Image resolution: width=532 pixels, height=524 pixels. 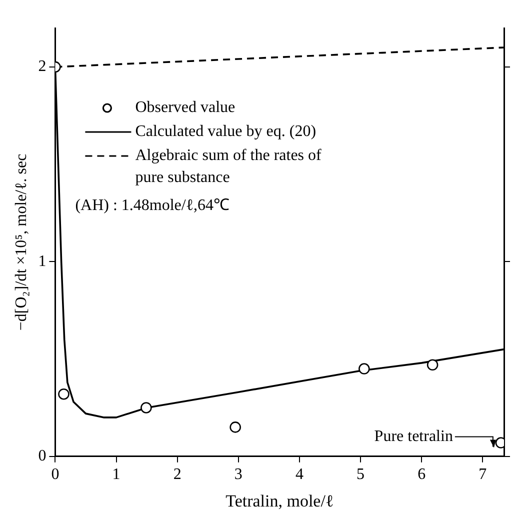 I want to click on legend-label: Algebraic sum of the rates of pure substance, so click(x=228, y=166).